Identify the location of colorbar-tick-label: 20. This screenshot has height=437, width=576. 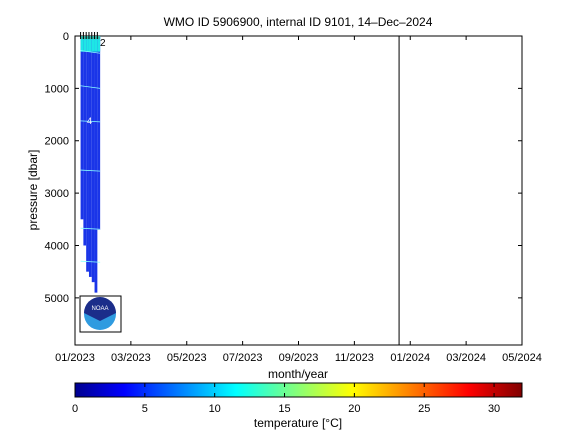
(354, 409).